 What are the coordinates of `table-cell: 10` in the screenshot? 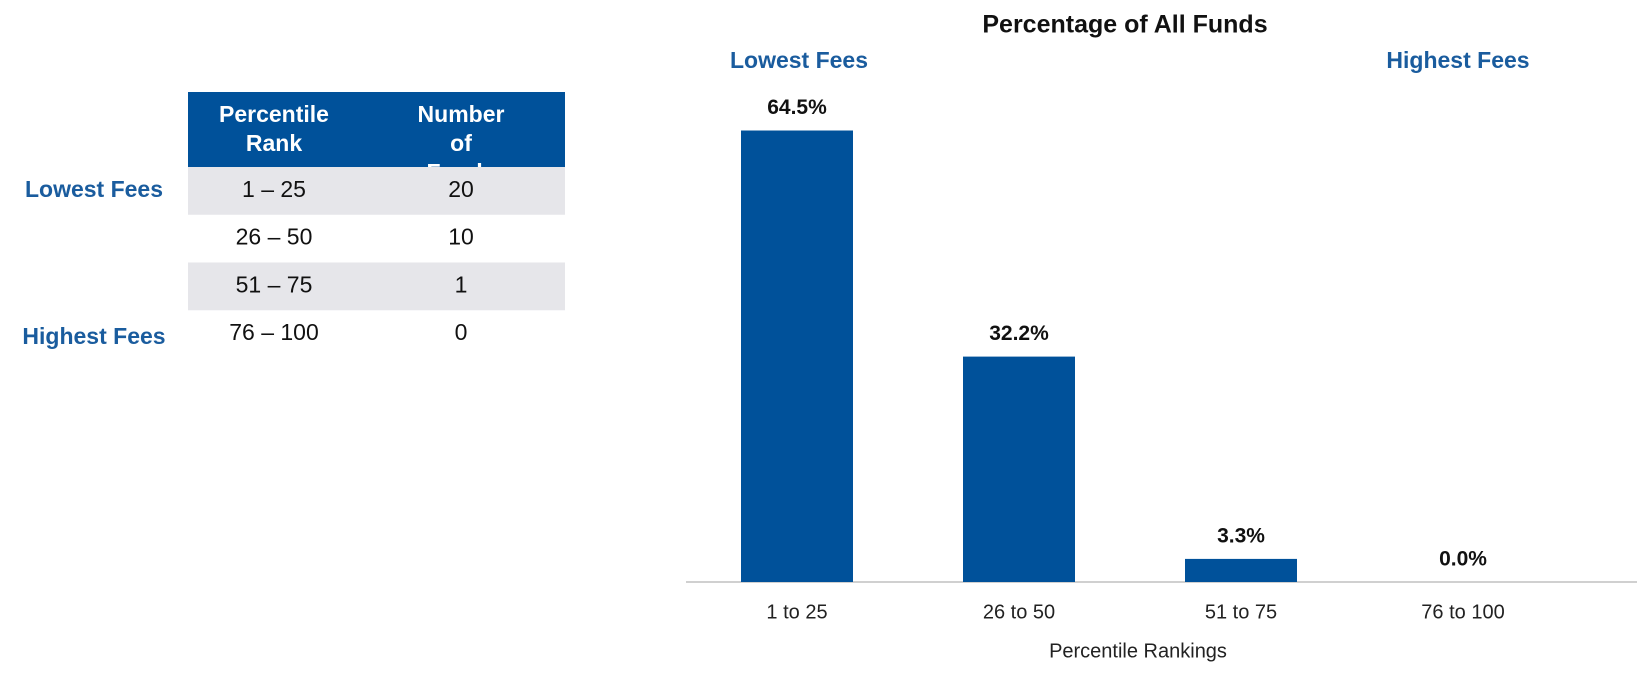 It's located at (461, 237).